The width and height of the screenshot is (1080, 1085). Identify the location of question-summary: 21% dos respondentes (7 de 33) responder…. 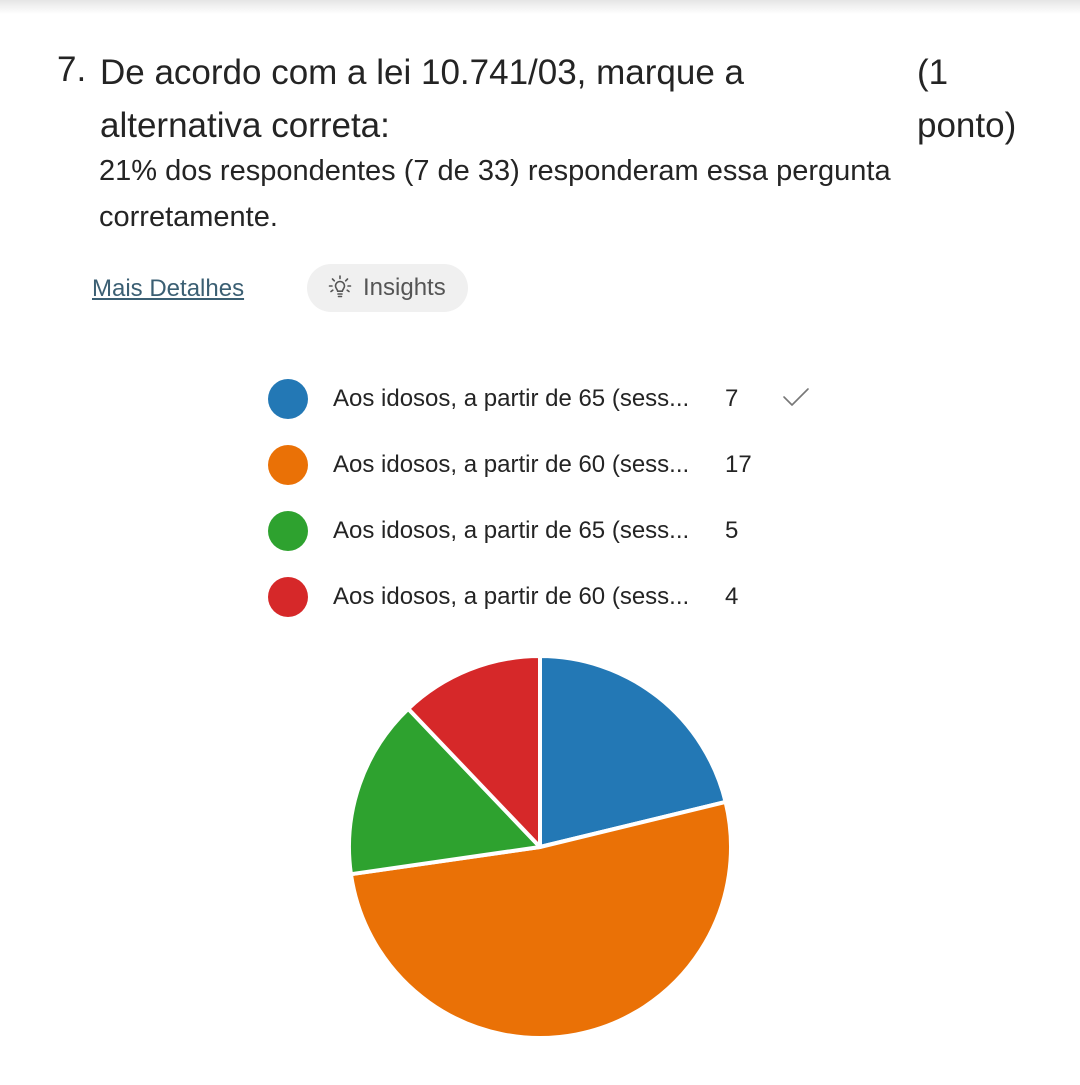
(549, 194).